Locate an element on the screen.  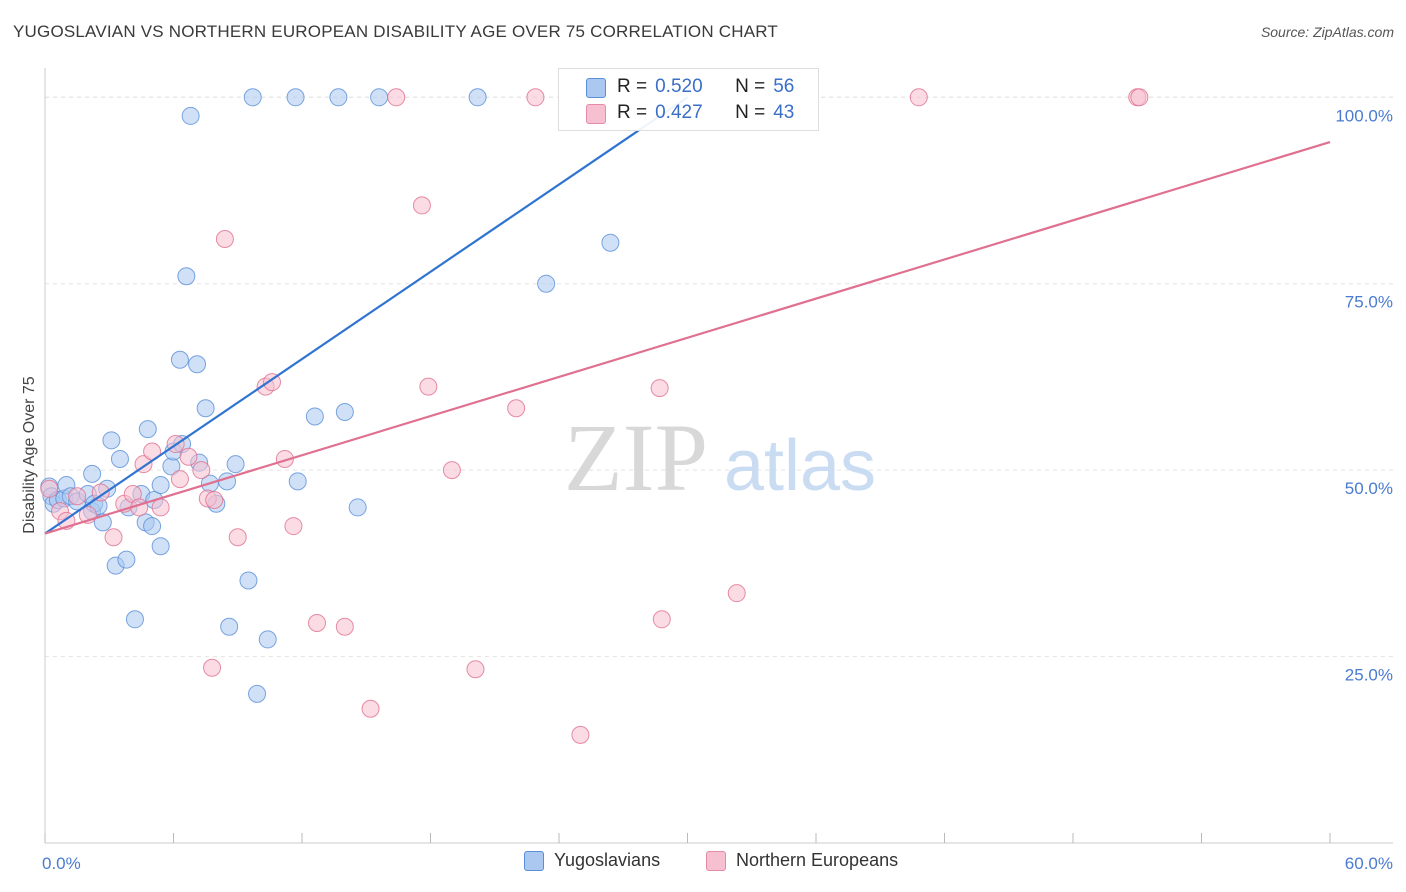
r-value: 0.520 is located at coordinates (679, 86).